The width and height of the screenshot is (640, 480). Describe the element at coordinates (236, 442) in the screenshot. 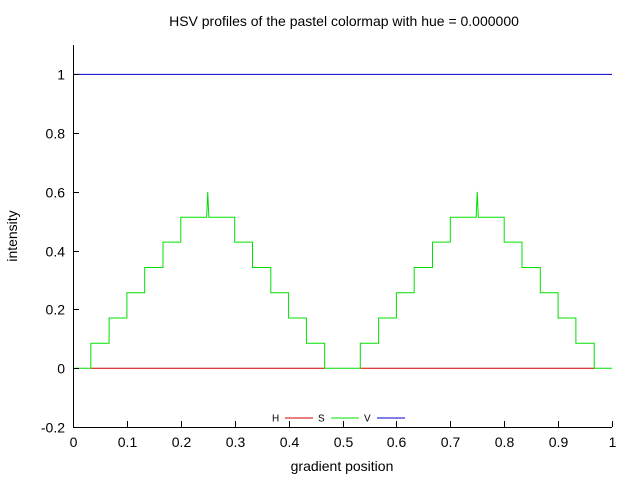

I see `x-tick-label: 0.3` at that location.